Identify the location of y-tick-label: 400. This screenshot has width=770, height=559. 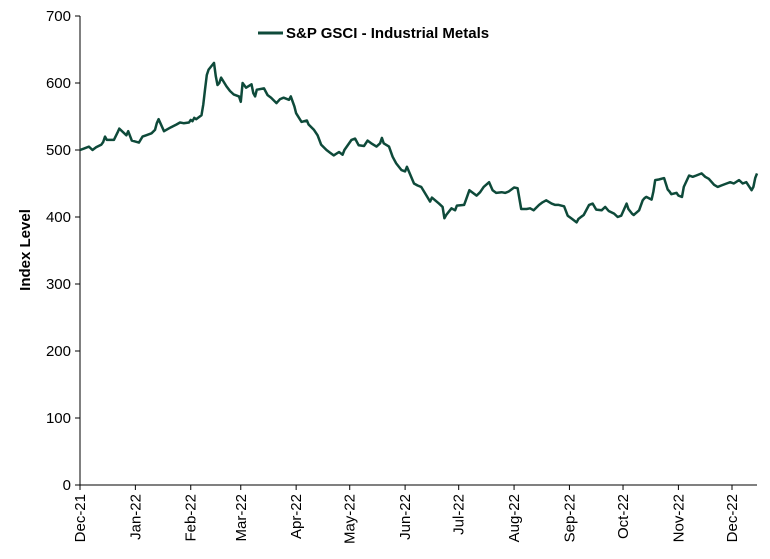
(58, 217).